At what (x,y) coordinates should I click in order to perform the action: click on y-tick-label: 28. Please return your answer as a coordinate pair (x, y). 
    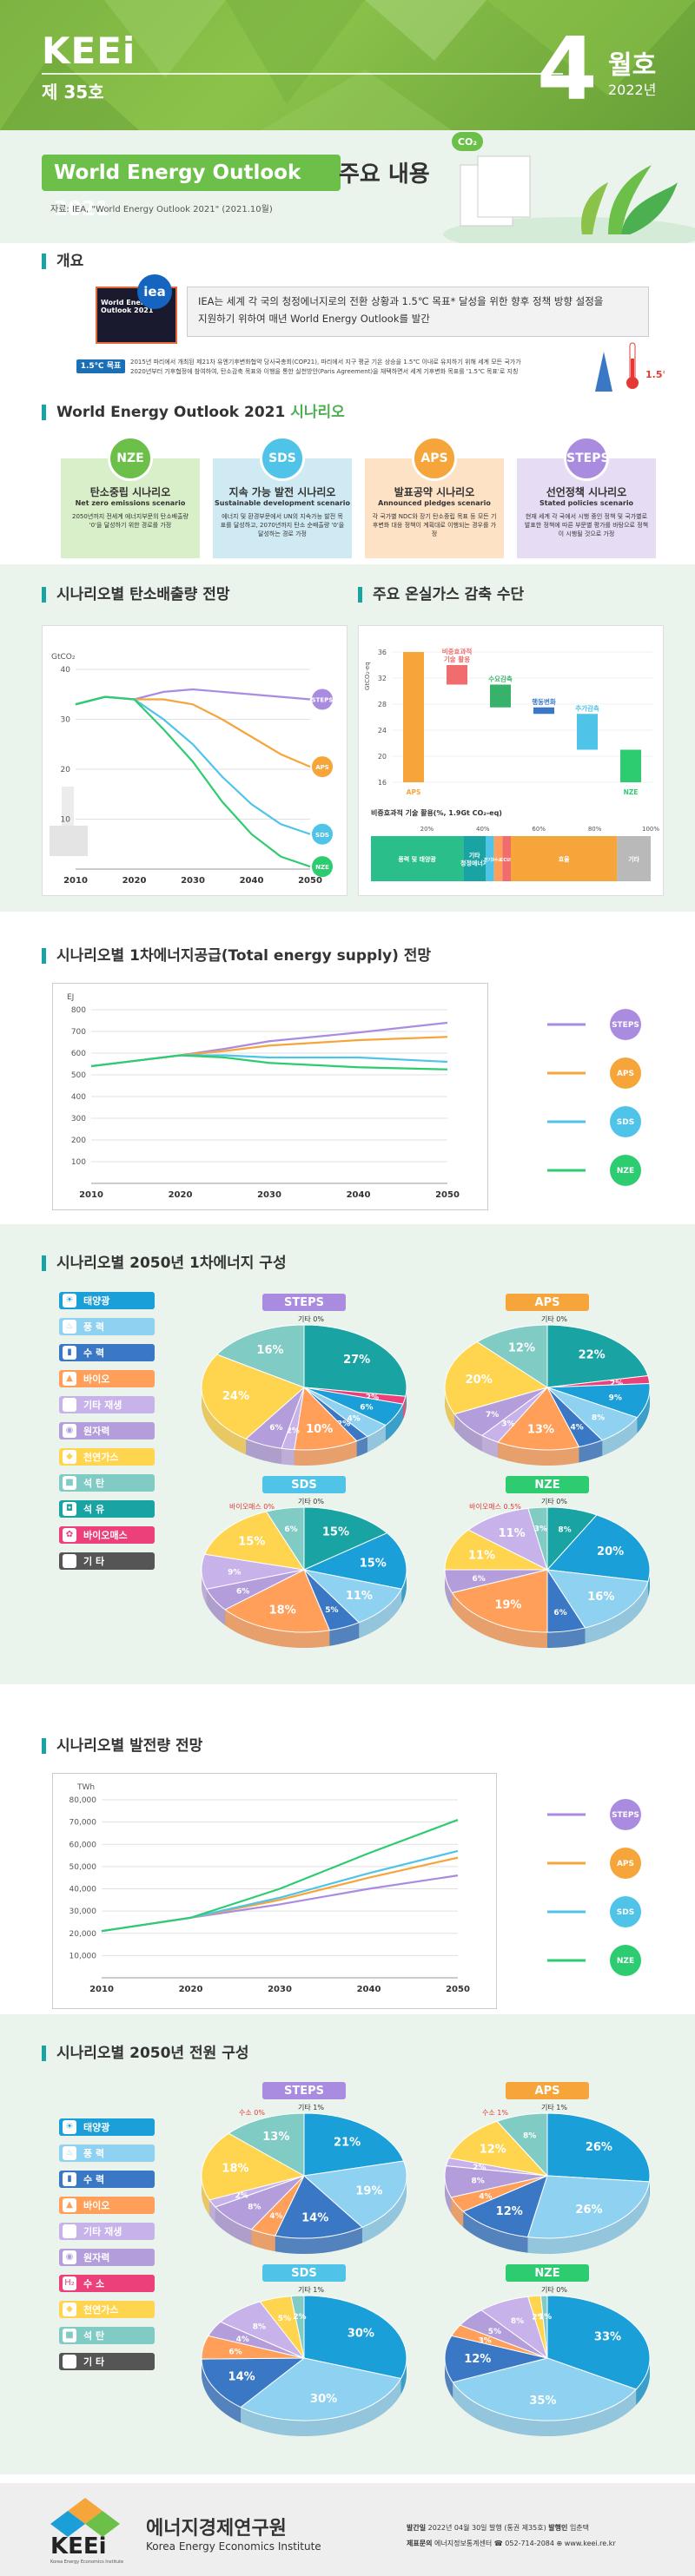
    Looking at the image, I should click on (382, 704).